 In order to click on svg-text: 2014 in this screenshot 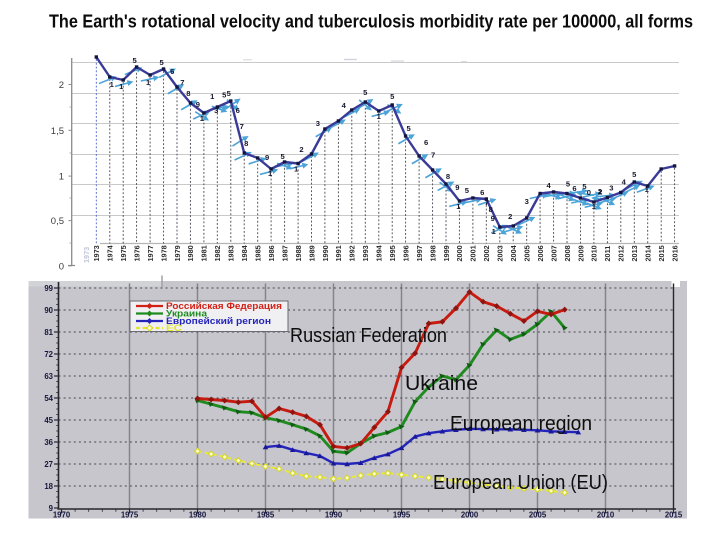, I will do `click(648, 252)`.